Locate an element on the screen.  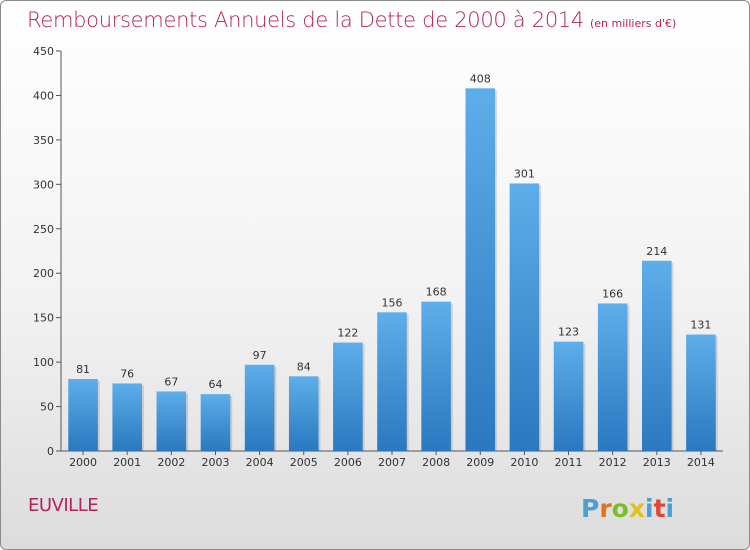
svg-text: Proxiti is located at coordinates (627, 508).